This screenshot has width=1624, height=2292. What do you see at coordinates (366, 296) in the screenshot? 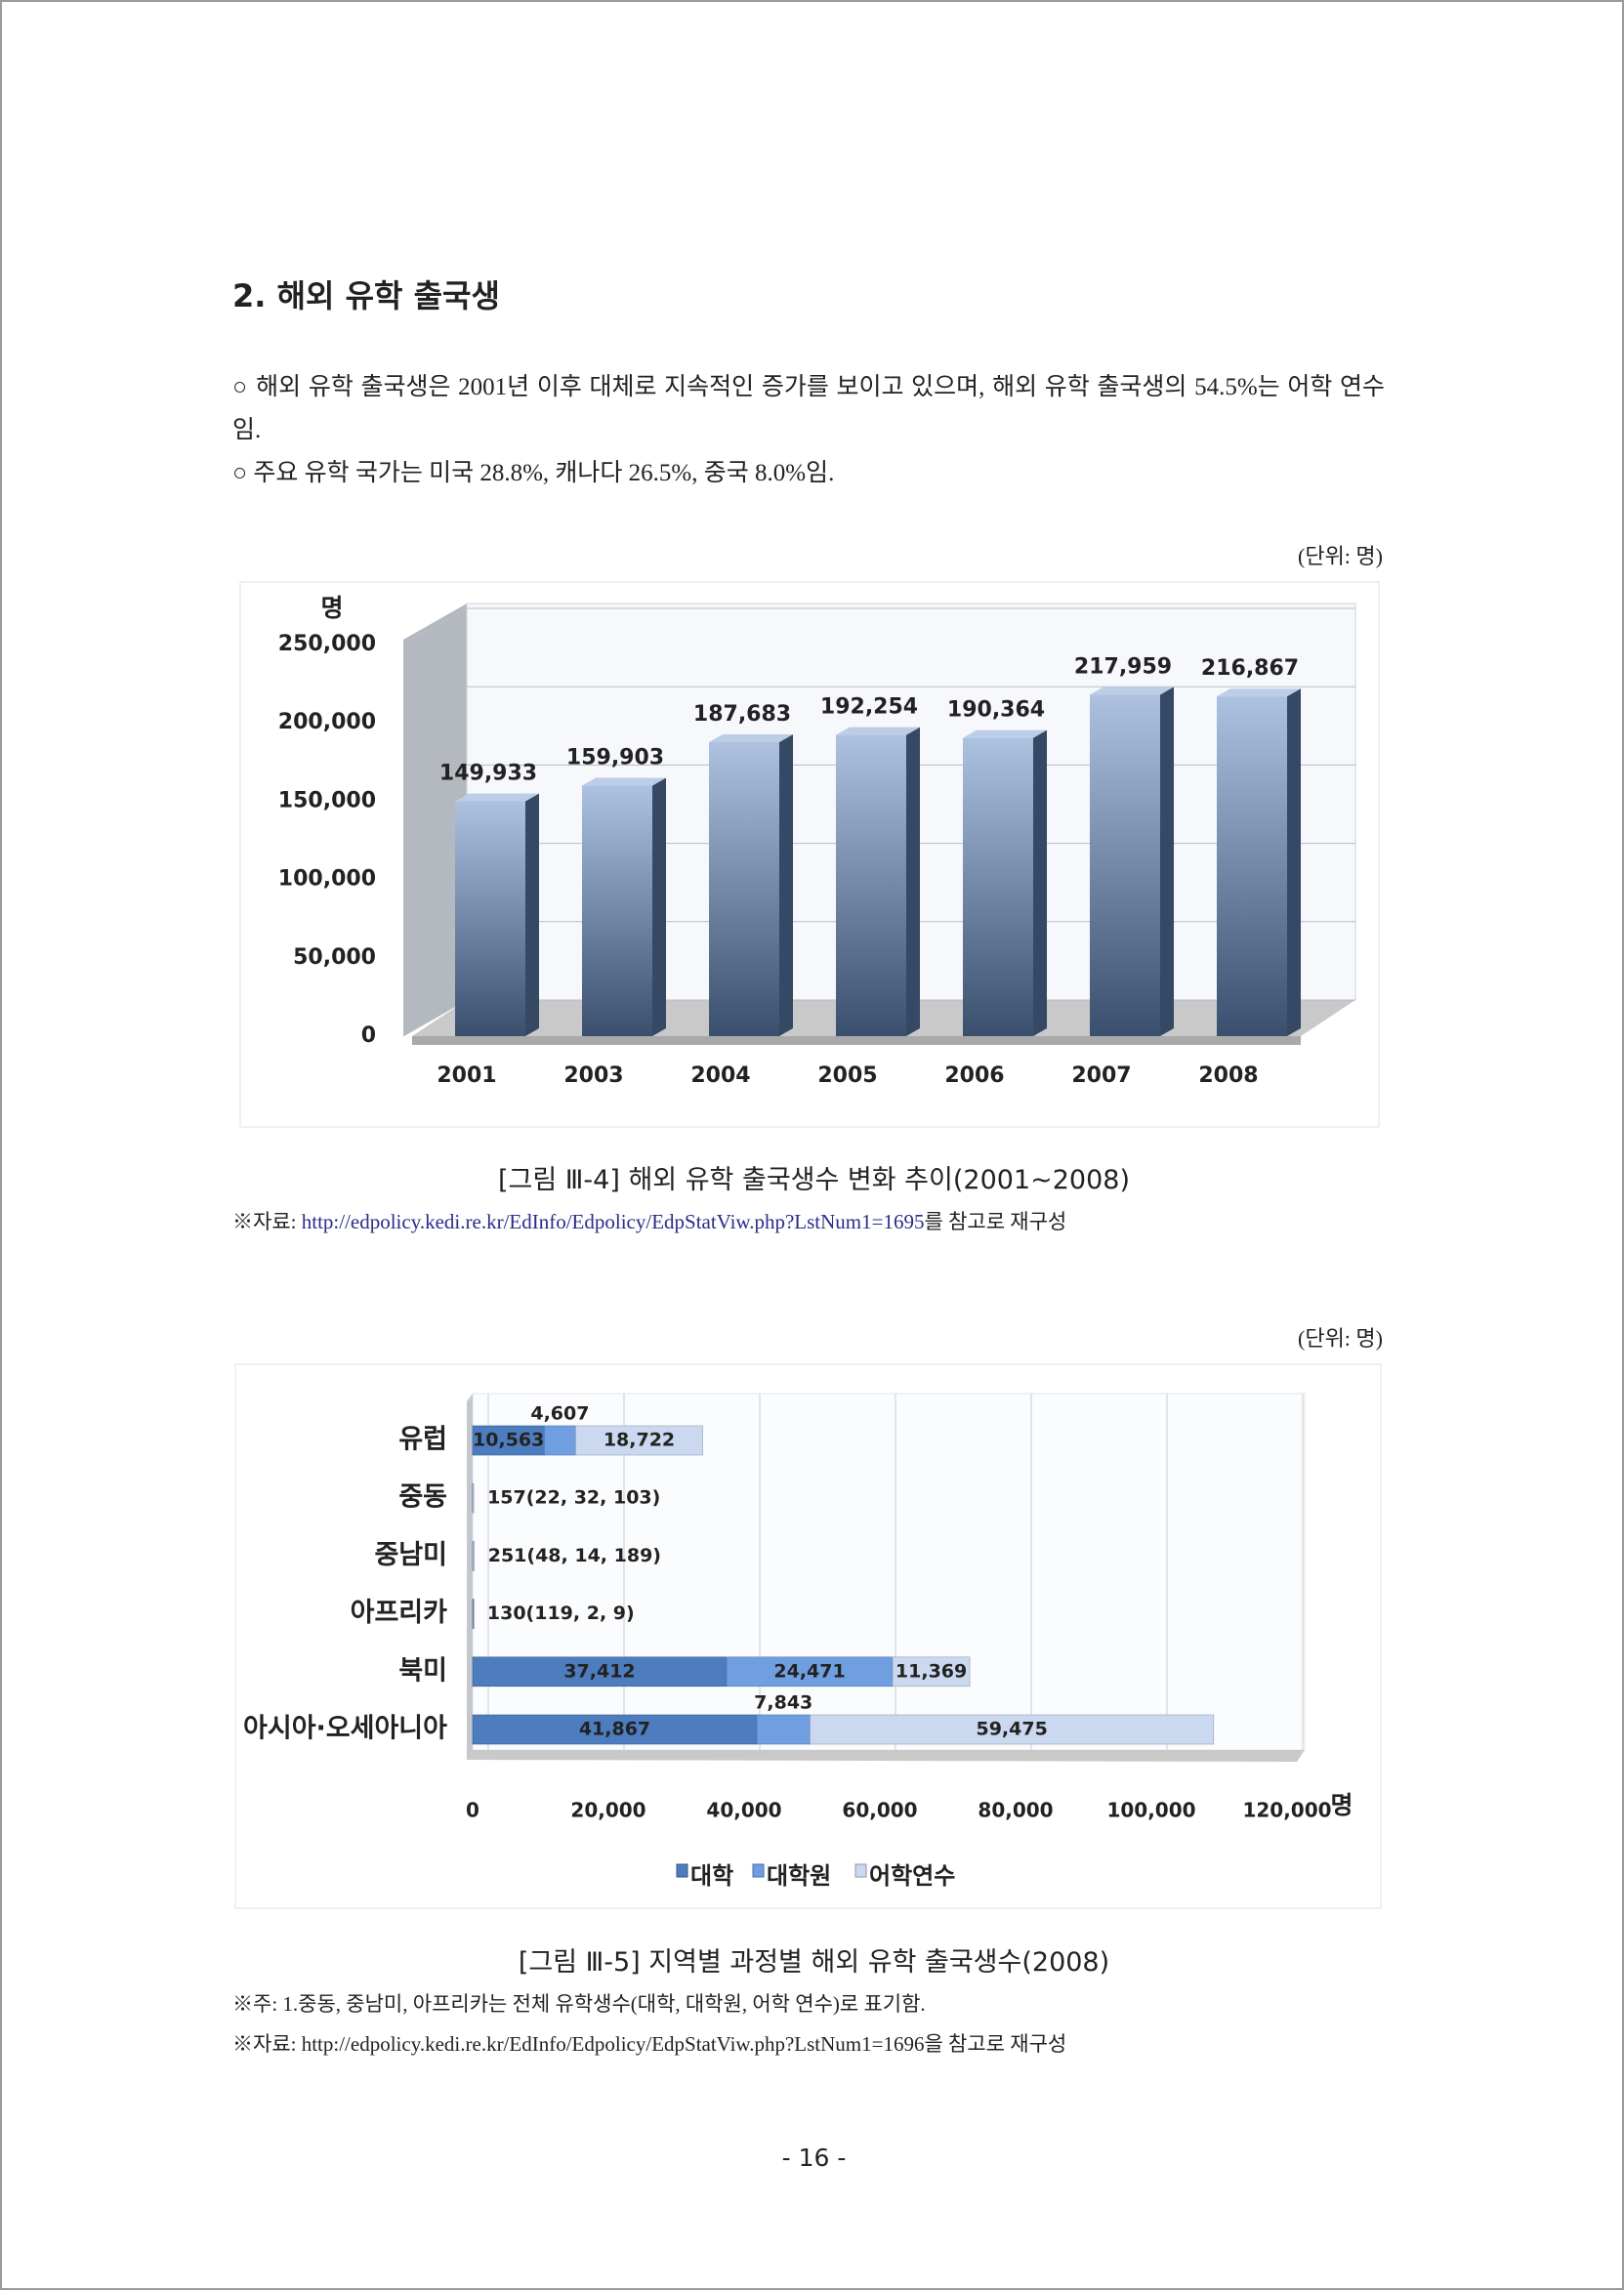
I see `heading: 2. 해외 유학 출국생` at bounding box center [366, 296].